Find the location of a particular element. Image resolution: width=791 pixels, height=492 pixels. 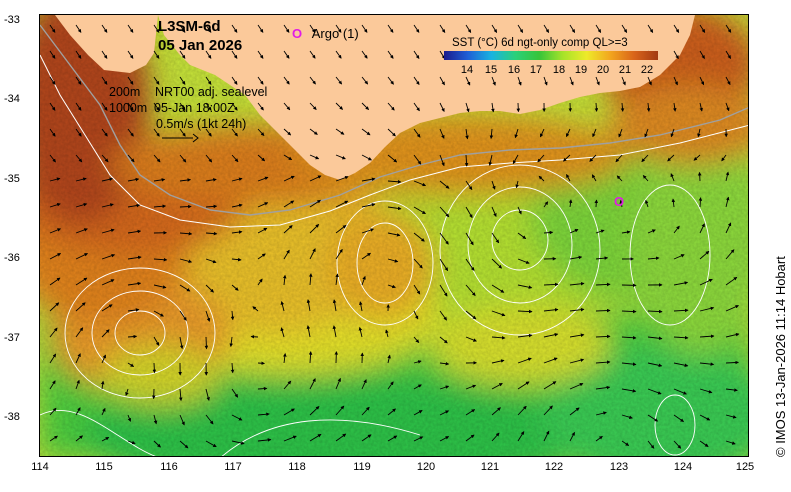

colorbar-tick: 16 is located at coordinates (514, 70).